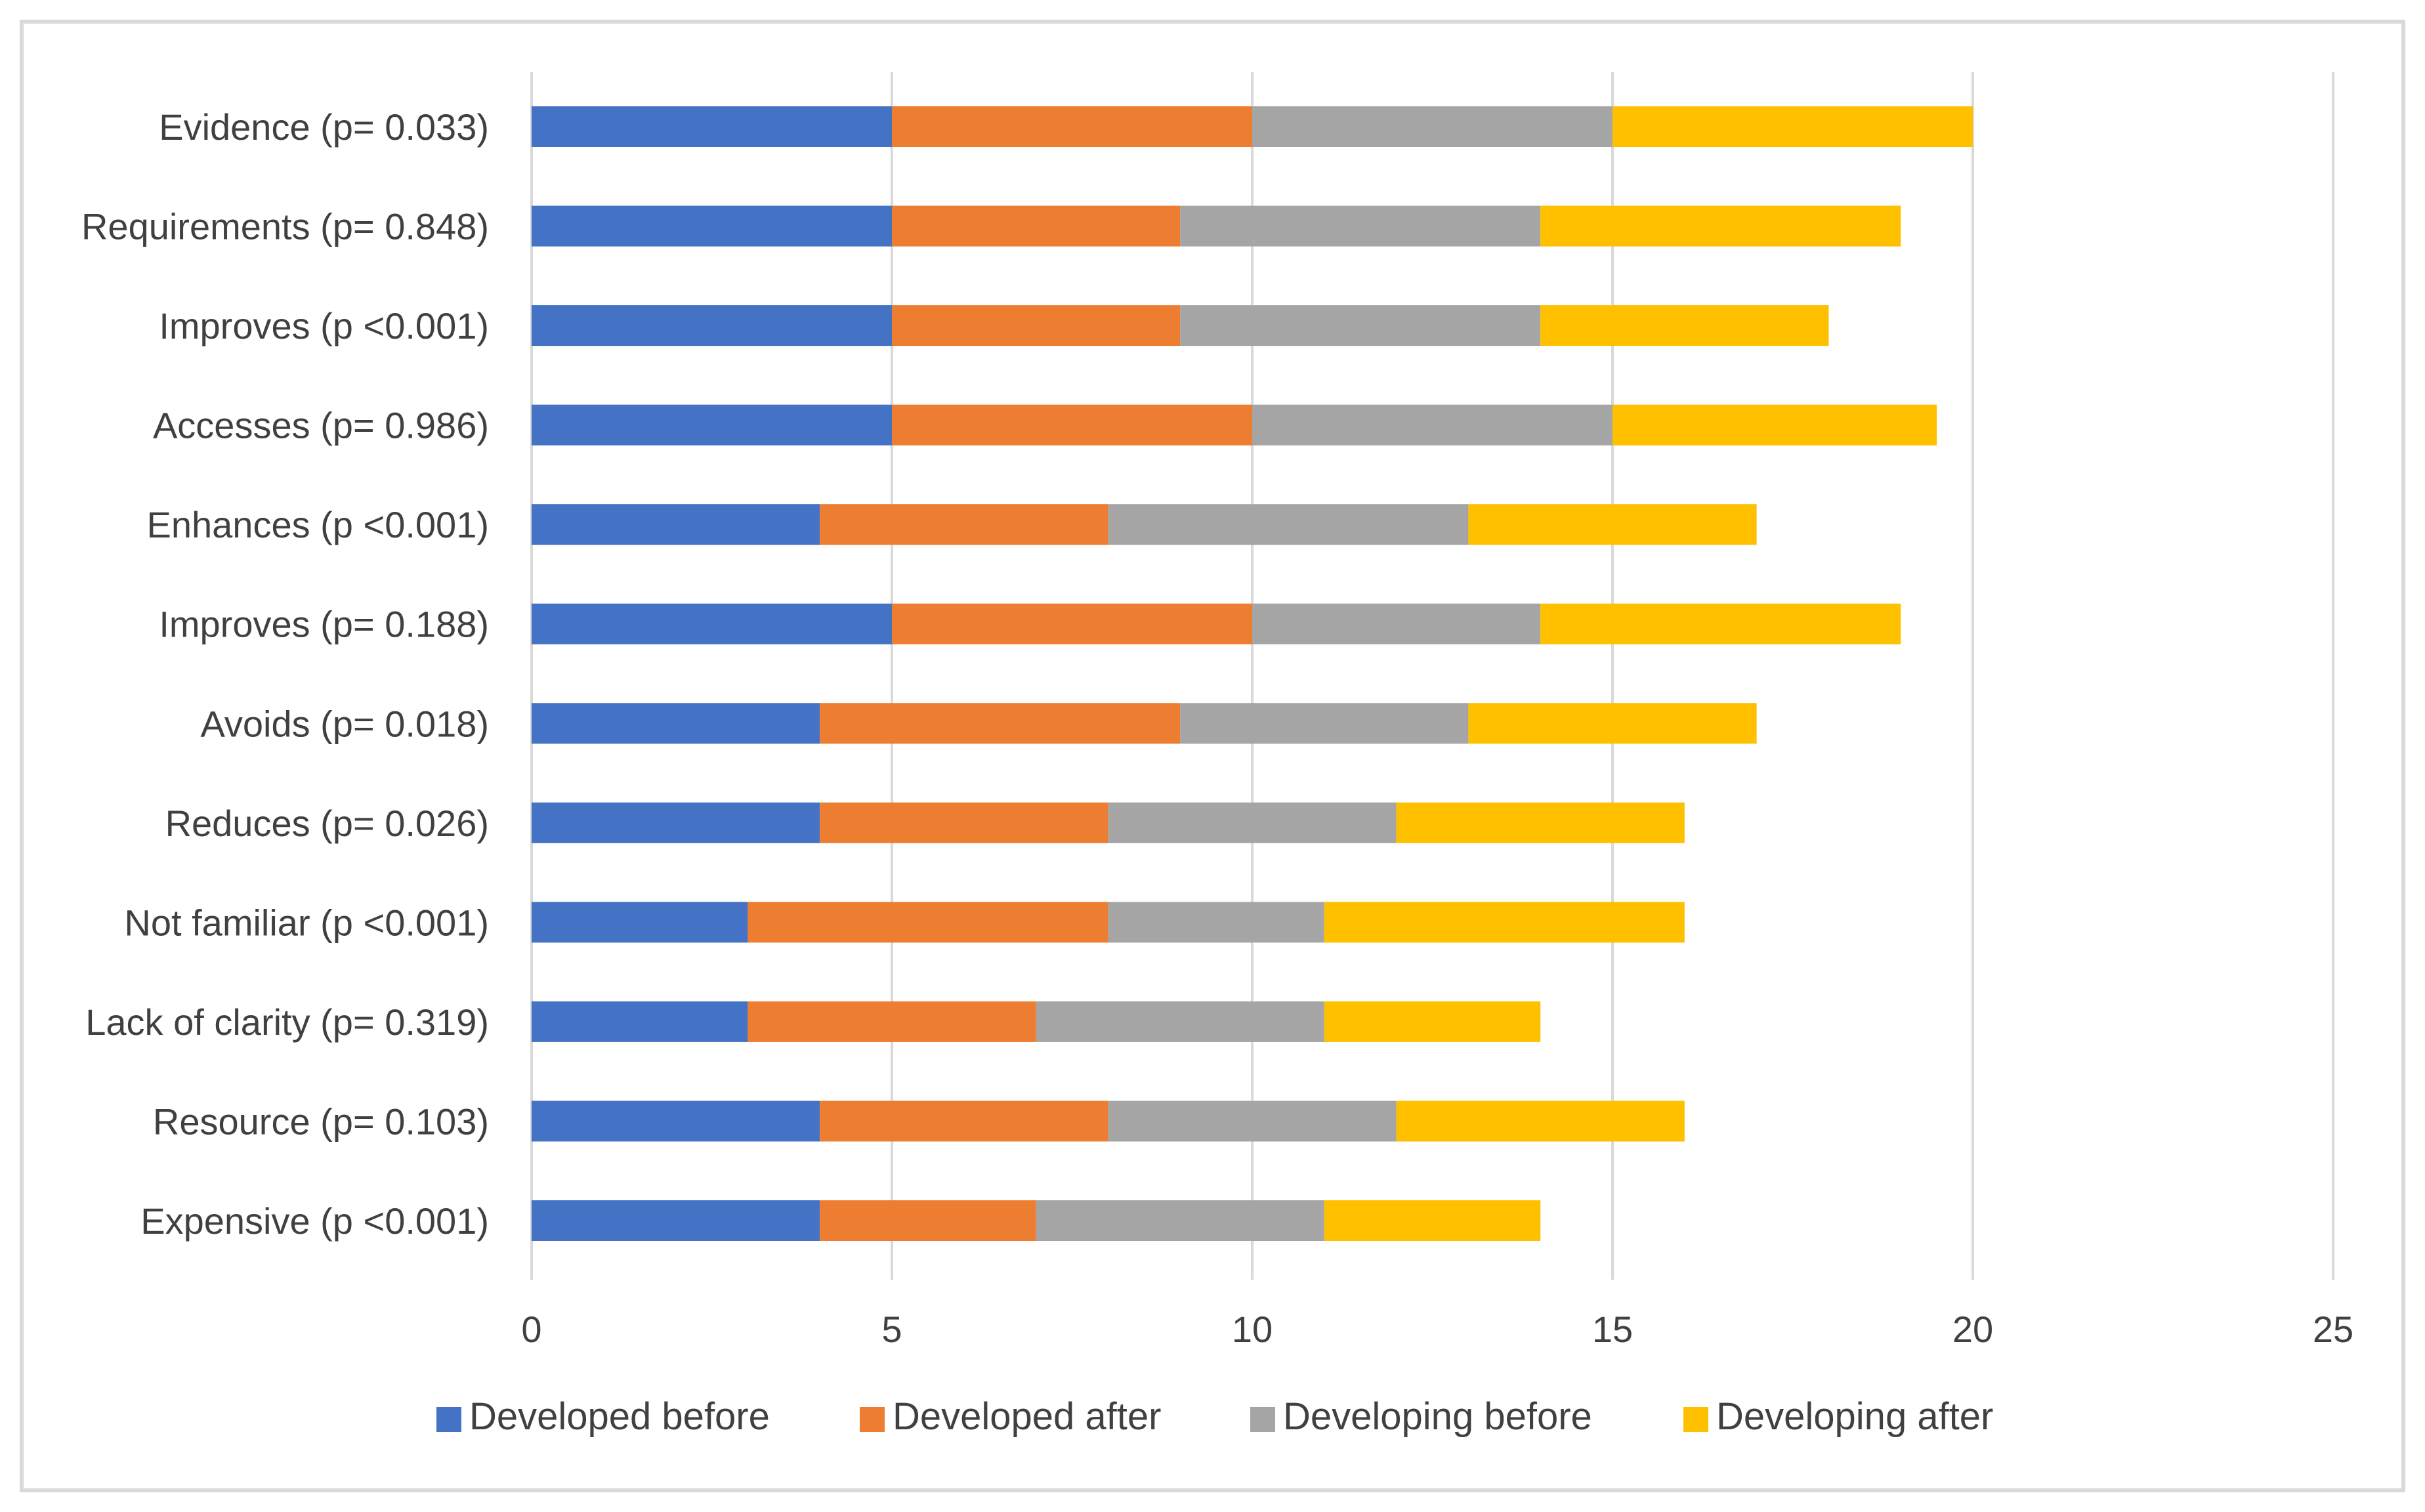 The width and height of the screenshot is (2425, 1512). What do you see at coordinates (306, 922) in the screenshot?
I see `category-label-8: Not familiar (p <0.001)` at bounding box center [306, 922].